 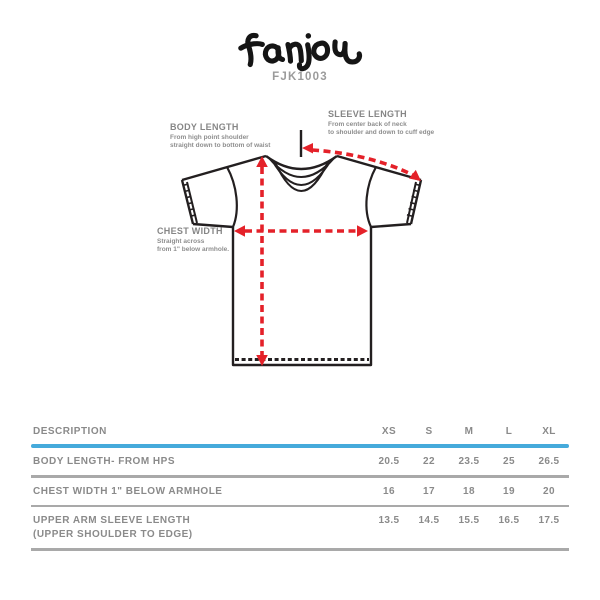 What do you see at coordinates (204, 127) in the screenshot?
I see `body-length-title: BODY LENGTH` at bounding box center [204, 127].